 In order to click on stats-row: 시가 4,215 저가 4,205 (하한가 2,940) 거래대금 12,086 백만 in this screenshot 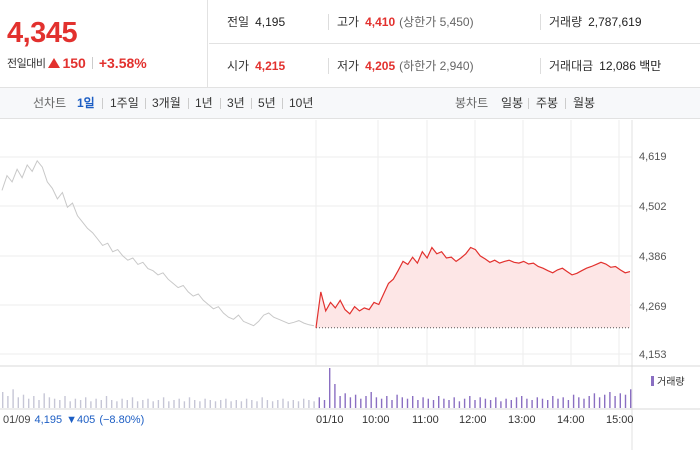, I will do `click(454, 66)`.